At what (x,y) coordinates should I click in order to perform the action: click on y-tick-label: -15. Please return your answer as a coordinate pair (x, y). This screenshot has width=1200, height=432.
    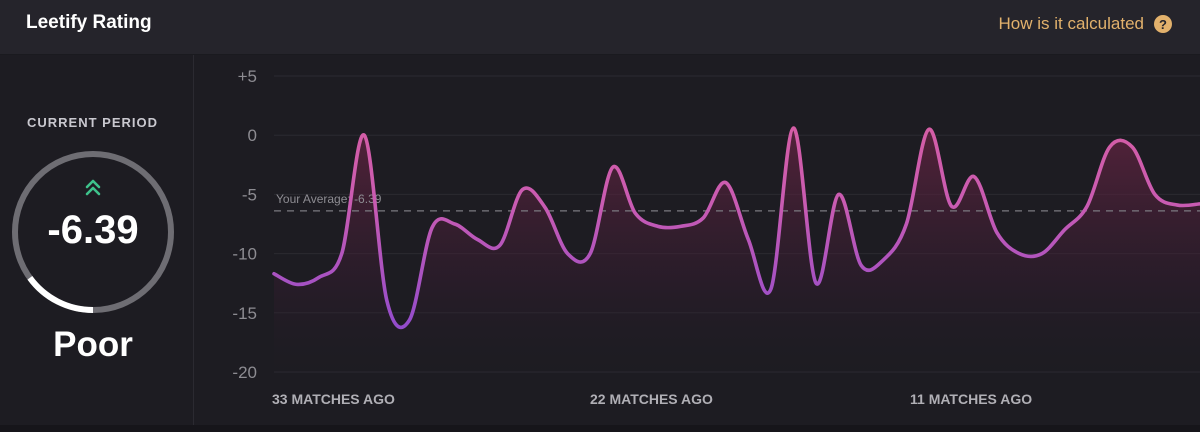
    Looking at the image, I should click on (244, 313).